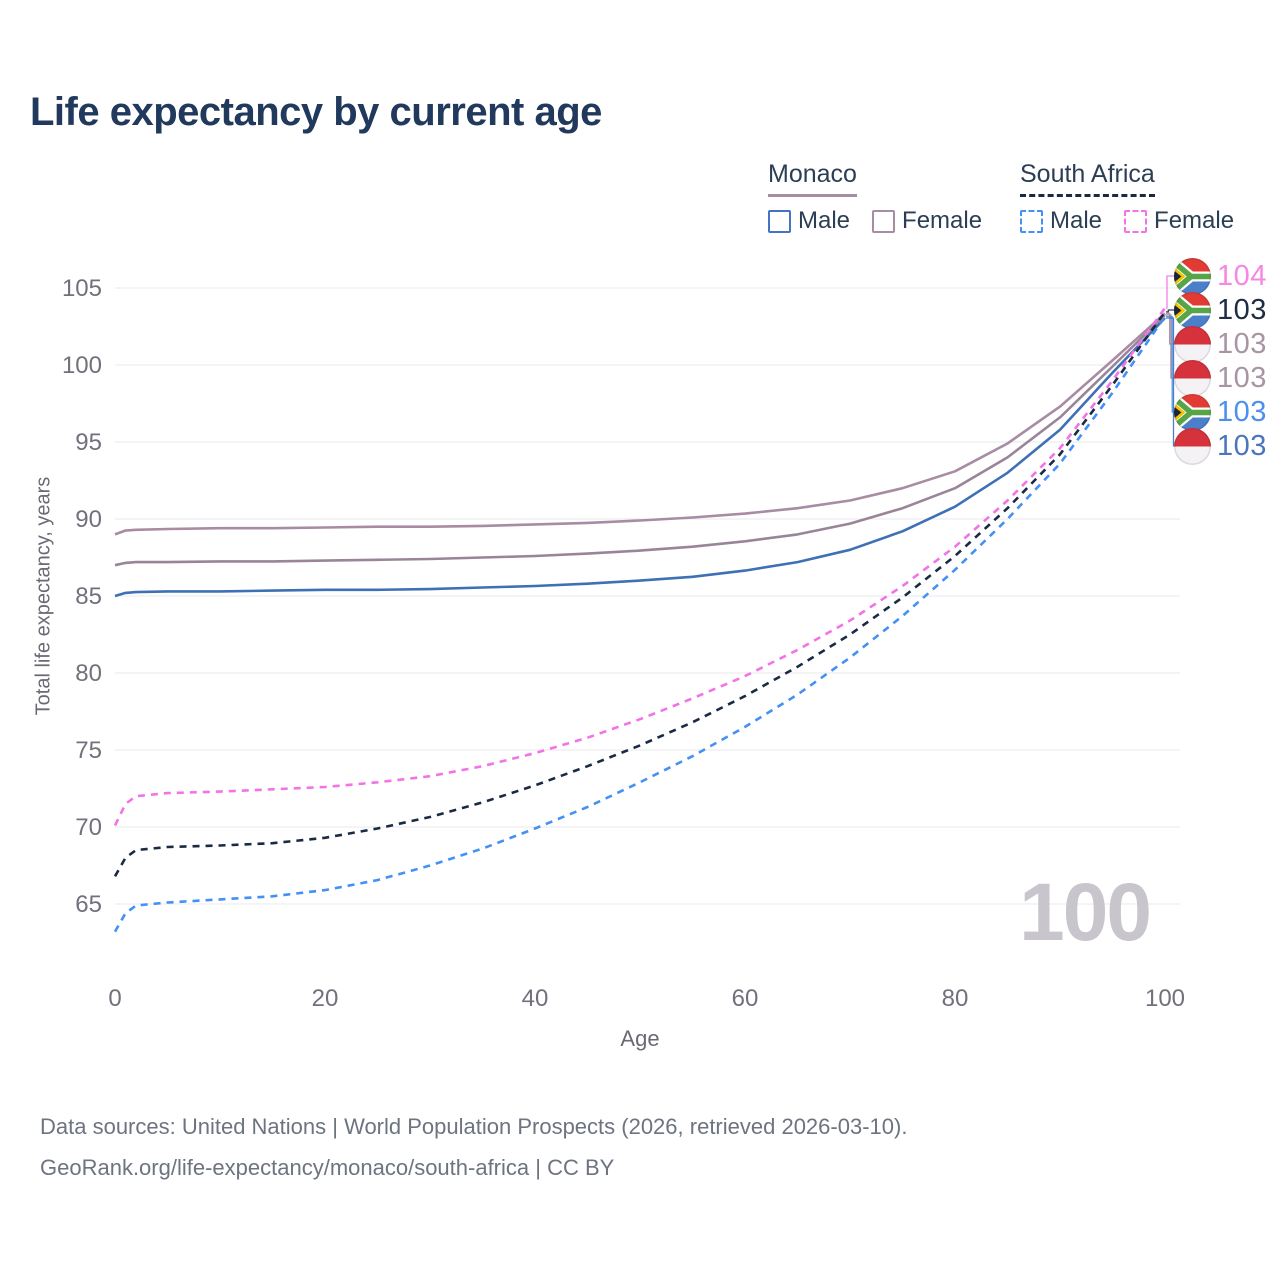 The width and height of the screenshot is (1280, 1280). I want to click on legend-item-monaco-female: Female, so click(927, 221).